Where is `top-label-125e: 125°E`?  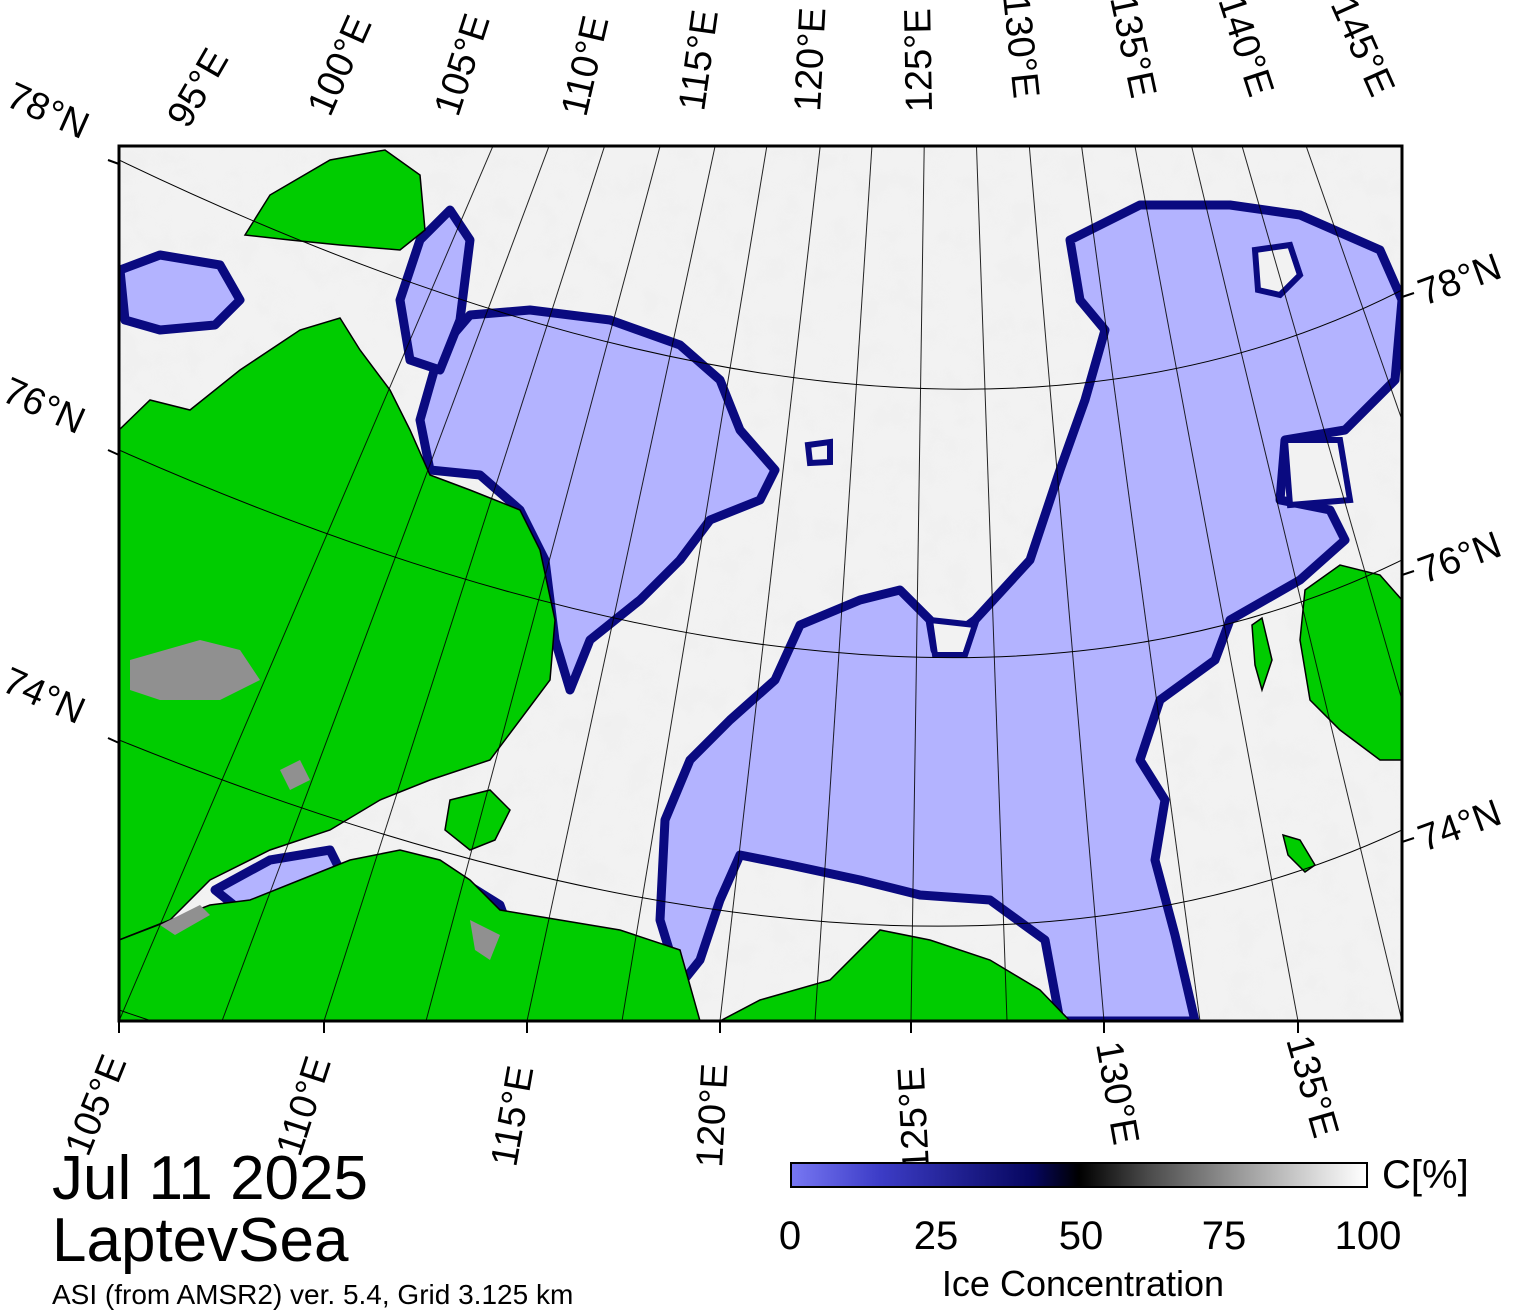 top-label-125e: 125°E is located at coordinates (919, 60).